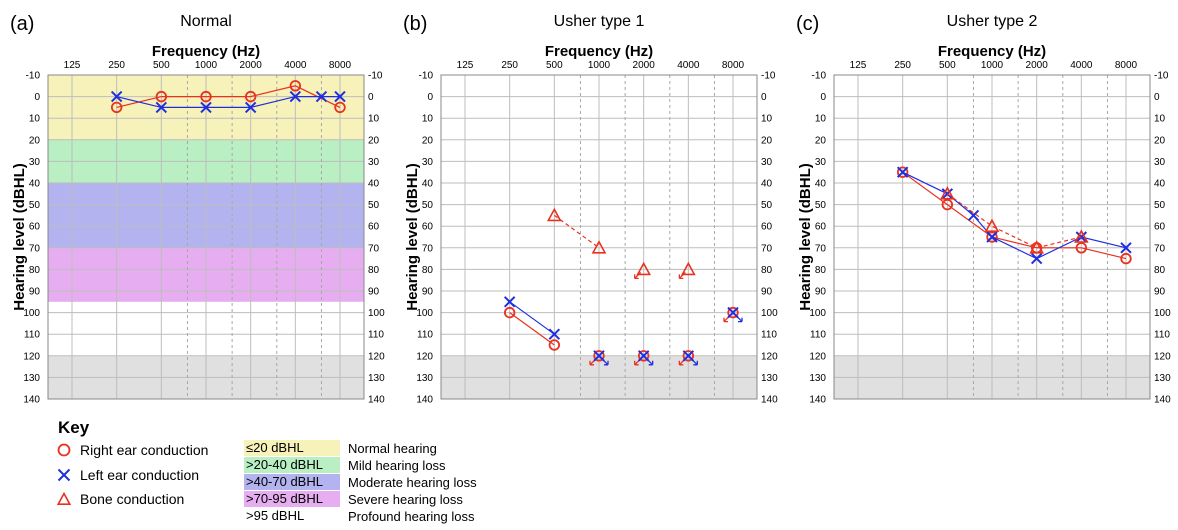  What do you see at coordinates (374, 140) in the screenshot?
I see `y-tick-label-right: 20` at bounding box center [374, 140].